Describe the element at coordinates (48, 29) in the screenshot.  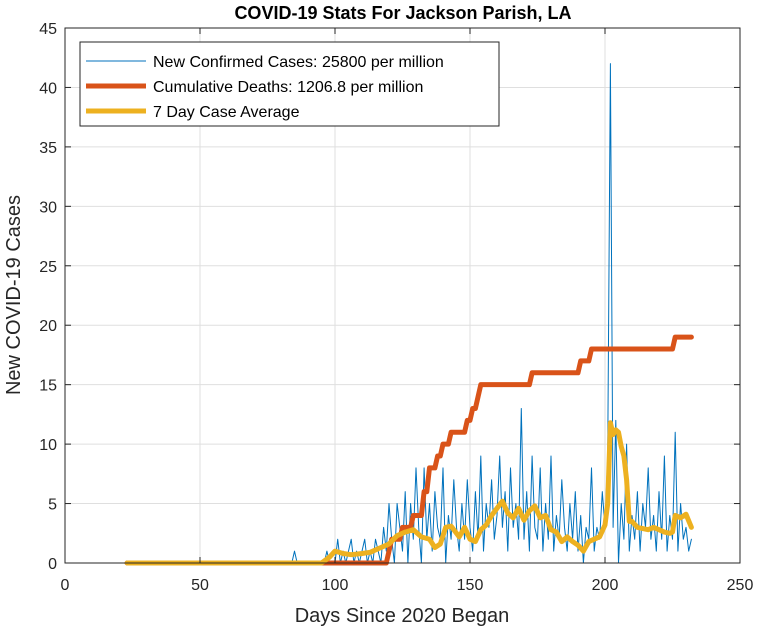
I see `y-tick-label: 45` at that location.